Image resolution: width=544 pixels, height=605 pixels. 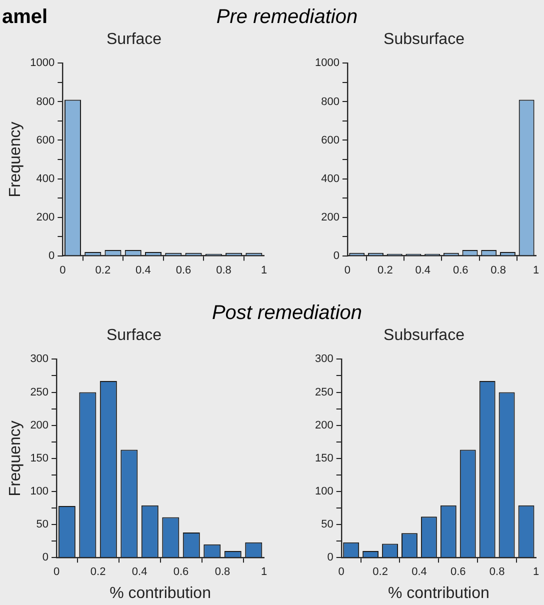 What do you see at coordinates (25, 17) in the screenshot?
I see `text: amel` at bounding box center [25, 17].